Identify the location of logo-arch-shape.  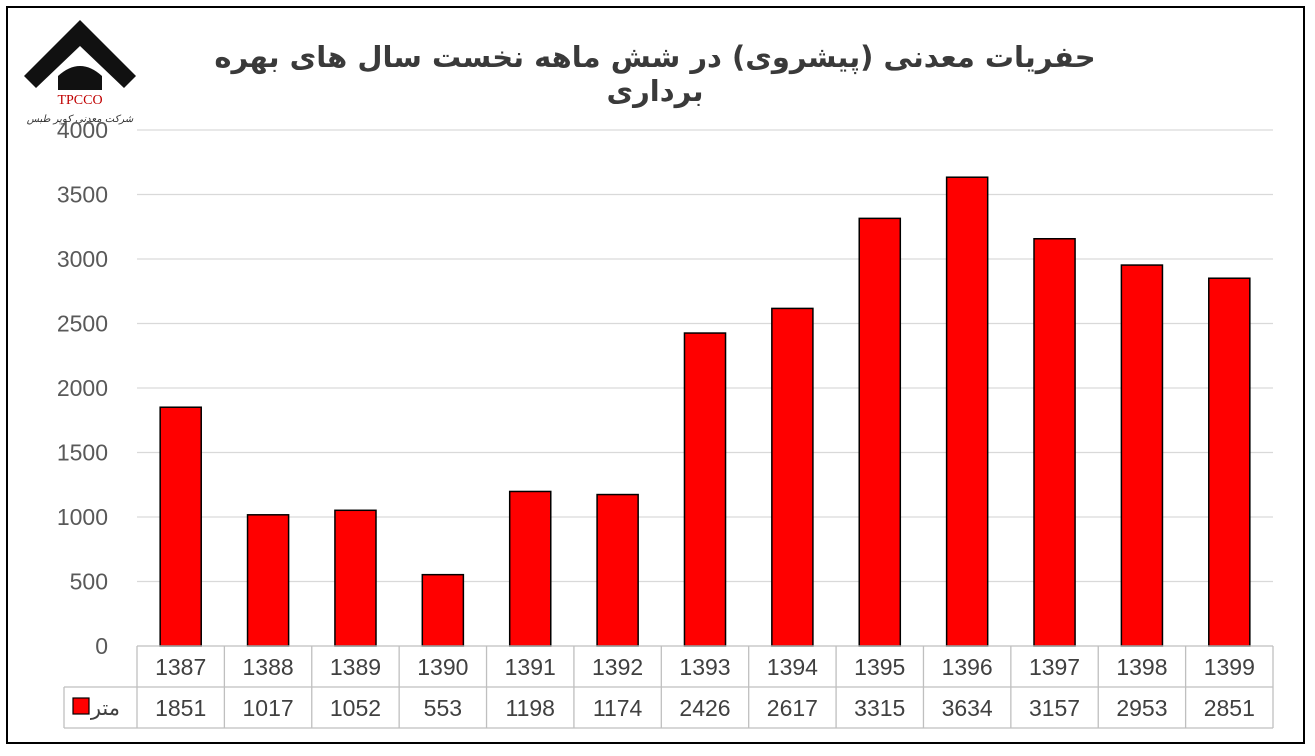
(80, 78).